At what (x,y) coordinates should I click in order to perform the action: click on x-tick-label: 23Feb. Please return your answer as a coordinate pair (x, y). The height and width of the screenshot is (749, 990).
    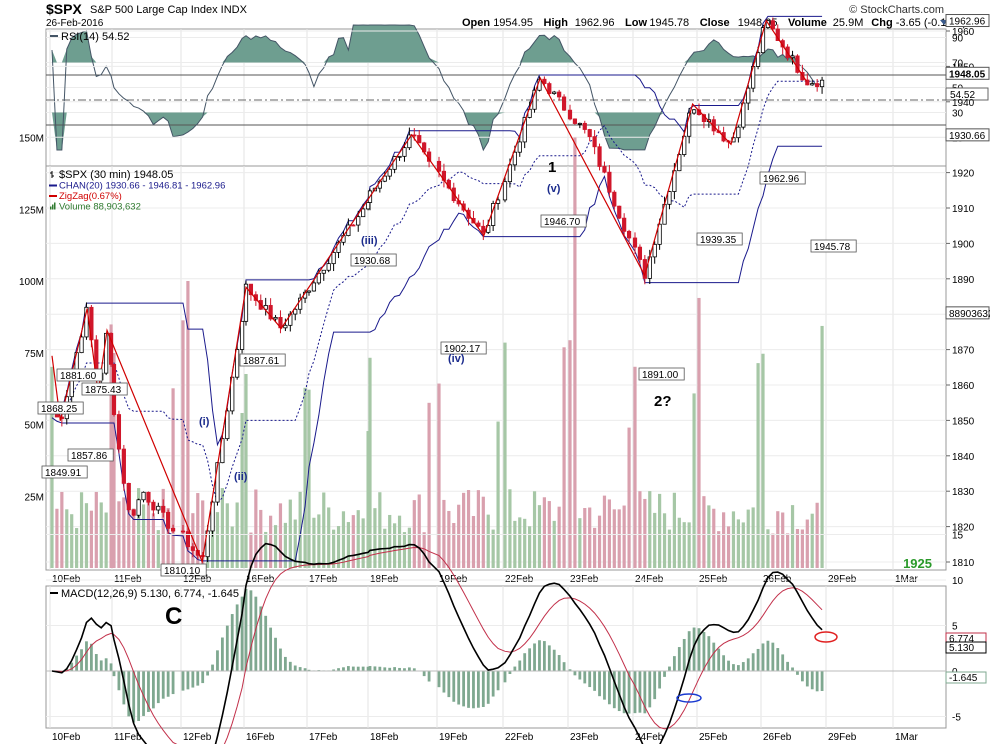
    Looking at the image, I should click on (584, 737).